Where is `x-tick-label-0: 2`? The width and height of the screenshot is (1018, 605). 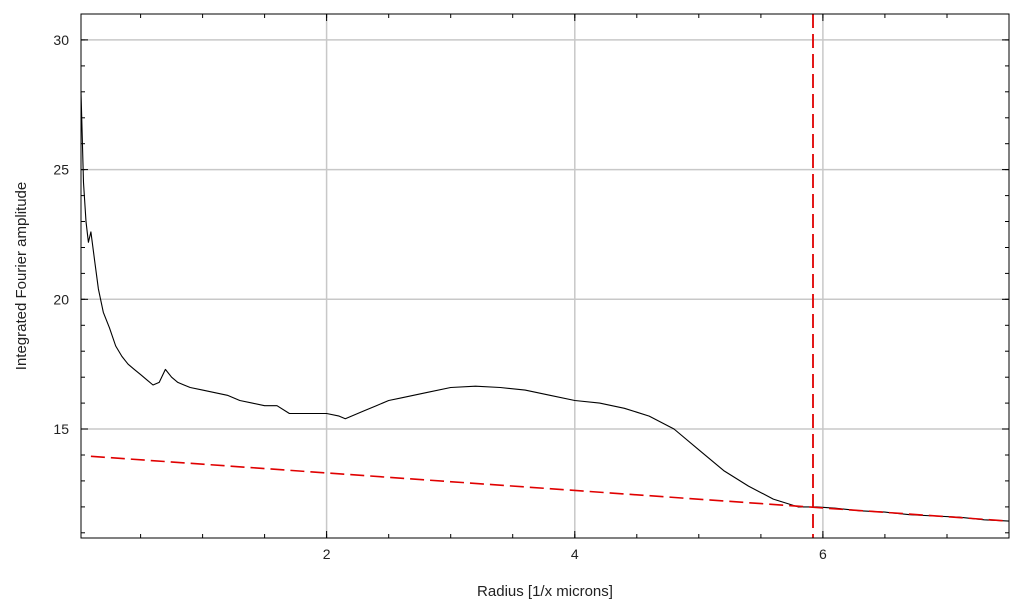
x-tick-label-0: 2 is located at coordinates (327, 554).